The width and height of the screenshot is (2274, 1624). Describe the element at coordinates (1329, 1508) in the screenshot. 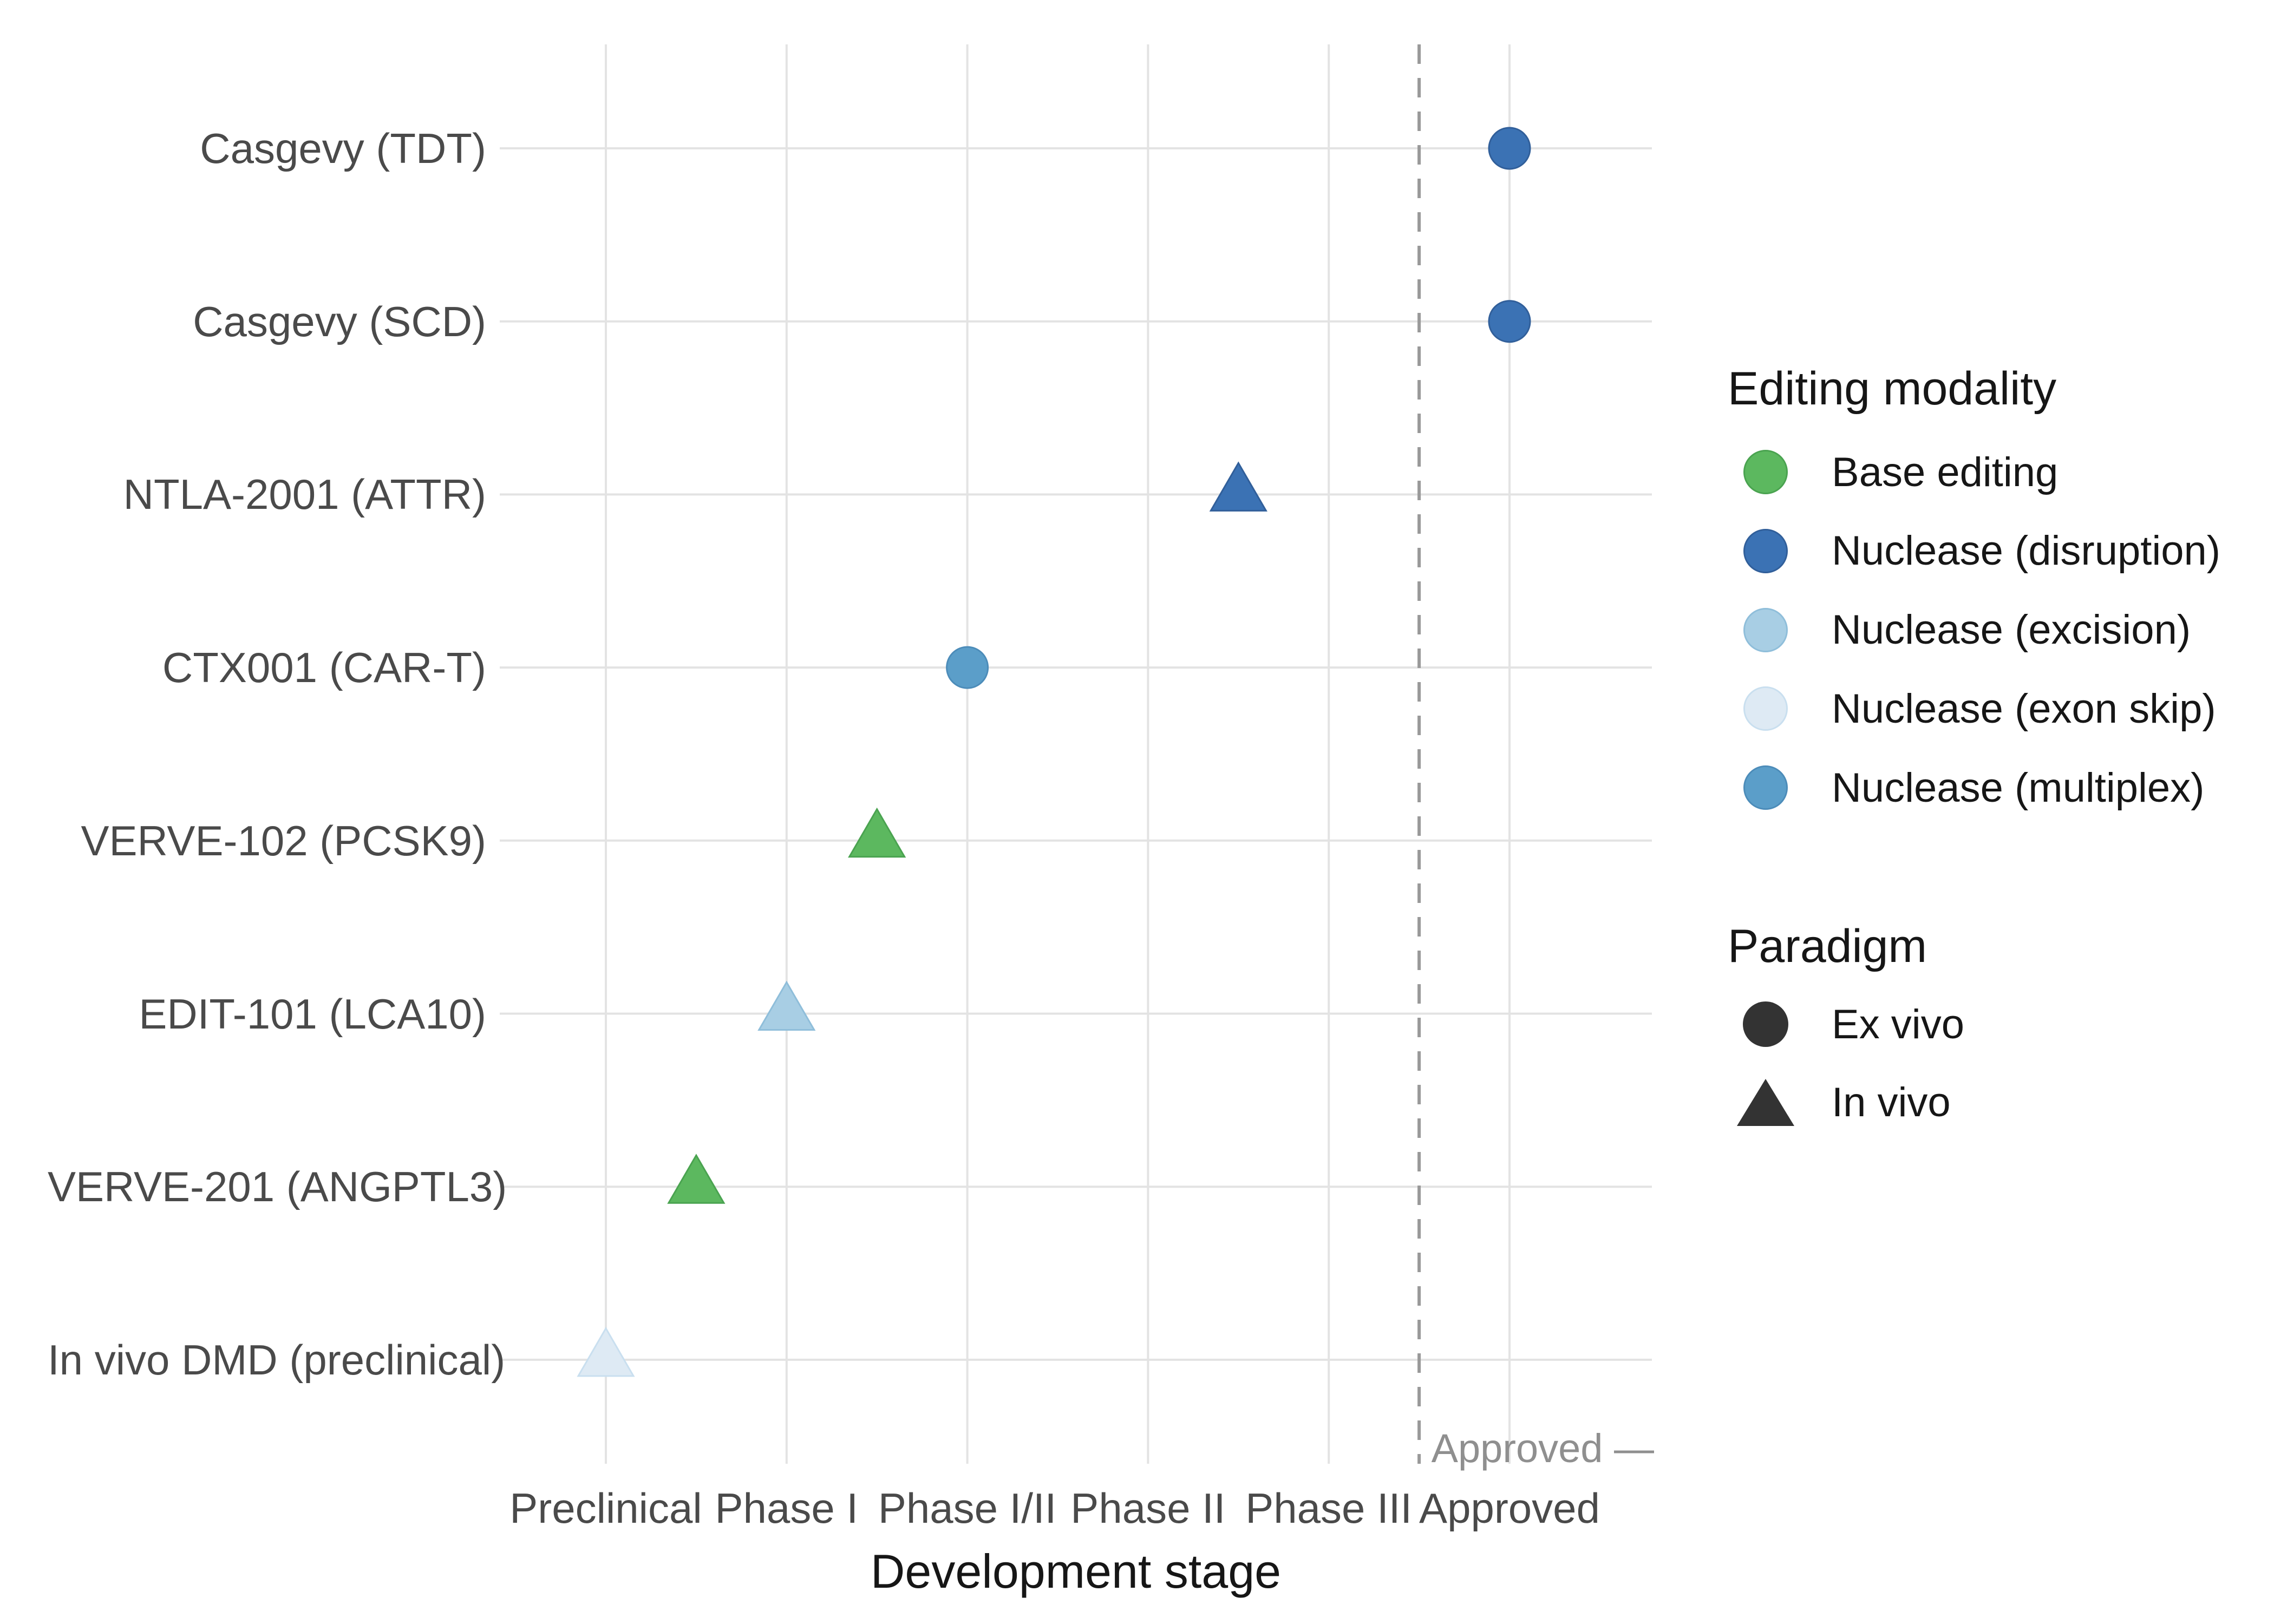

I see `x-tick-label: Phase III` at that location.